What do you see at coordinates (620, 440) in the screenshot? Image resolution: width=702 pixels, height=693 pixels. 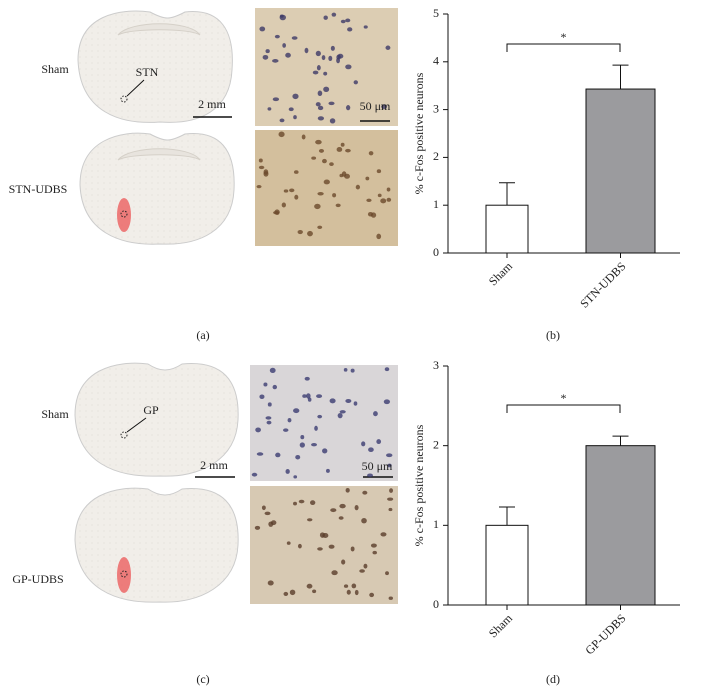 I see `error-bar` at bounding box center [620, 440].